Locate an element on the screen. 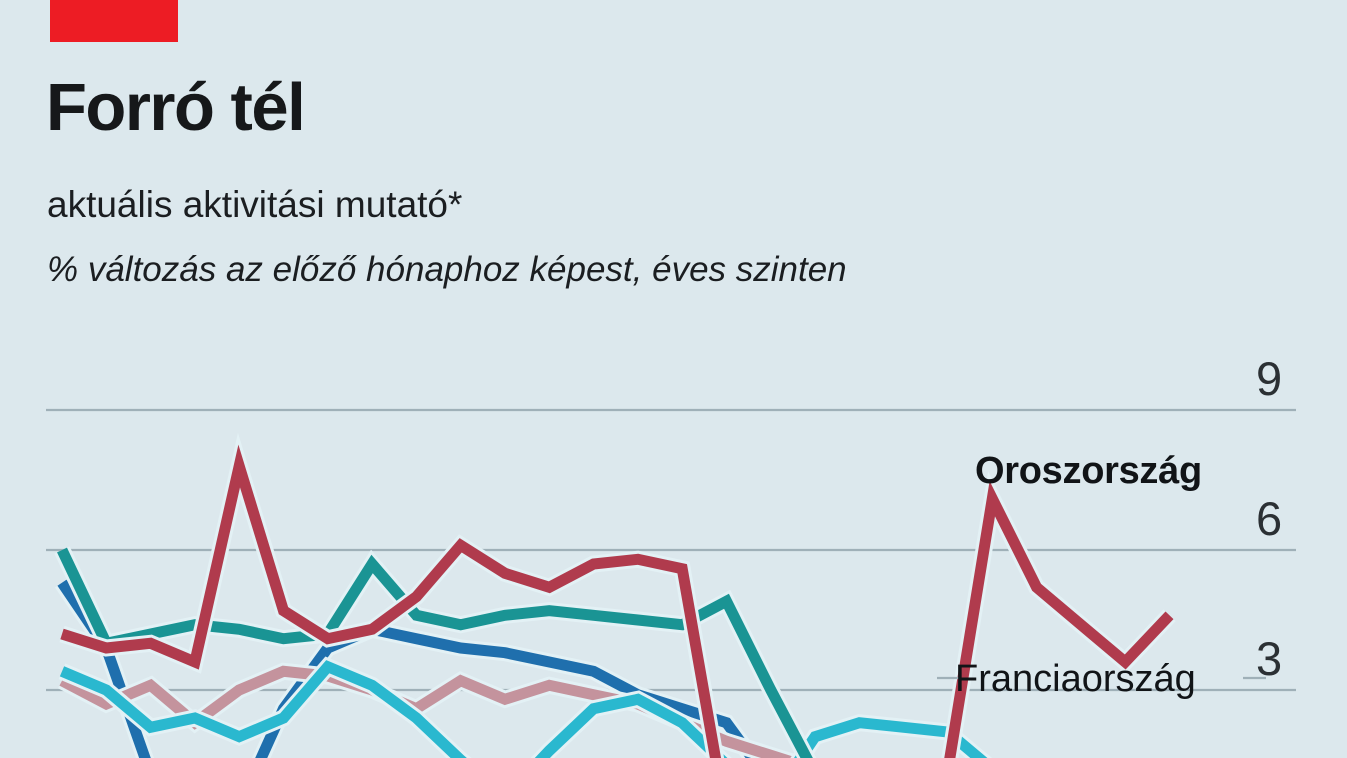 This screenshot has width=1347, height=758. y-axis-tick-9: 9 is located at coordinates (1269, 378).